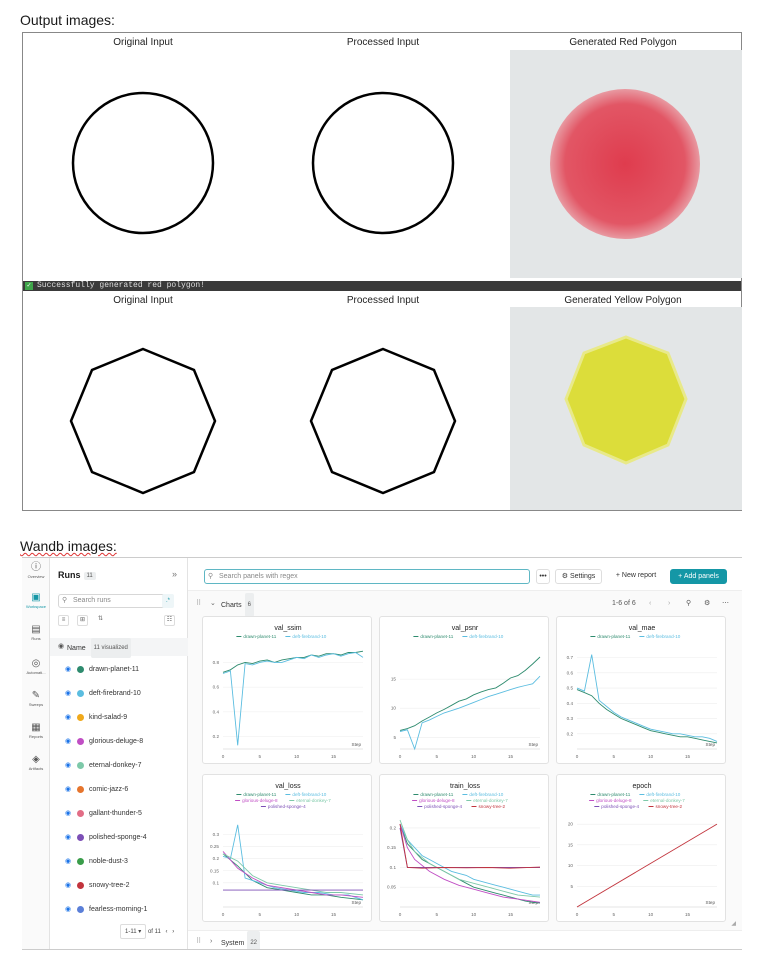 Image resolution: width=768 pixels, height=974 pixels. What do you see at coordinates (578, 576) in the screenshot?
I see `settings-button: ⚙ Settings` at bounding box center [578, 576].